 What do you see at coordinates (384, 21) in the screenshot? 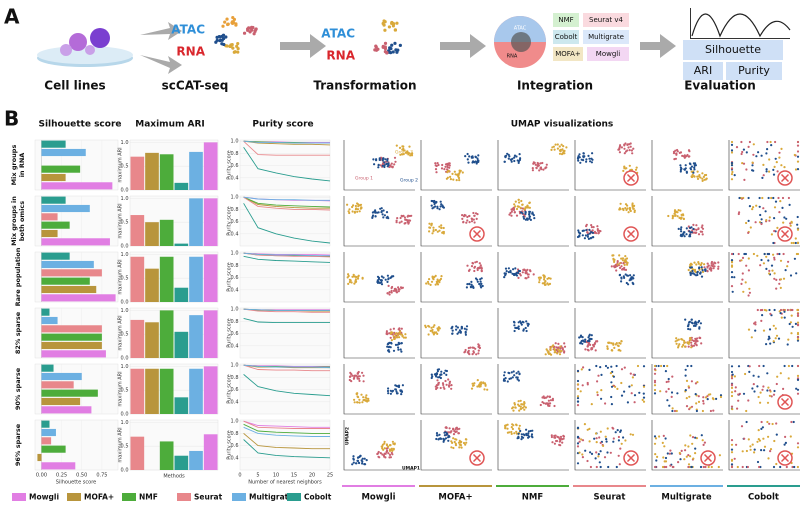
I see `art-dot` at bounding box center [384, 21].